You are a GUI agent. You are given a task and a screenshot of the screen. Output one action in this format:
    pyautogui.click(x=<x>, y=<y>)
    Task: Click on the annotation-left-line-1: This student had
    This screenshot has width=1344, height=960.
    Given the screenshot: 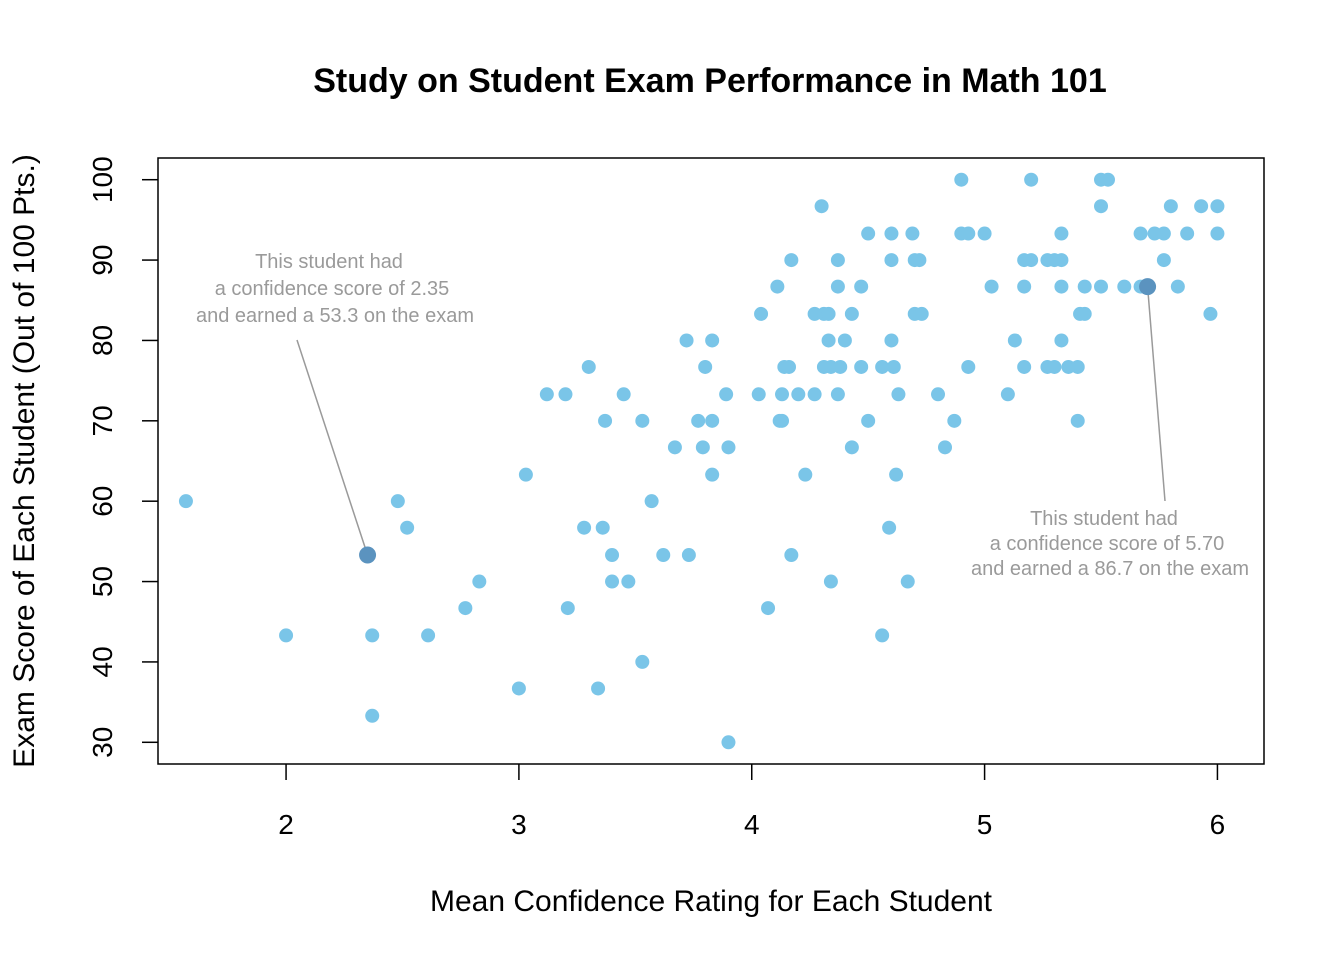 What is the action you would take?
    pyautogui.click(x=329, y=262)
    